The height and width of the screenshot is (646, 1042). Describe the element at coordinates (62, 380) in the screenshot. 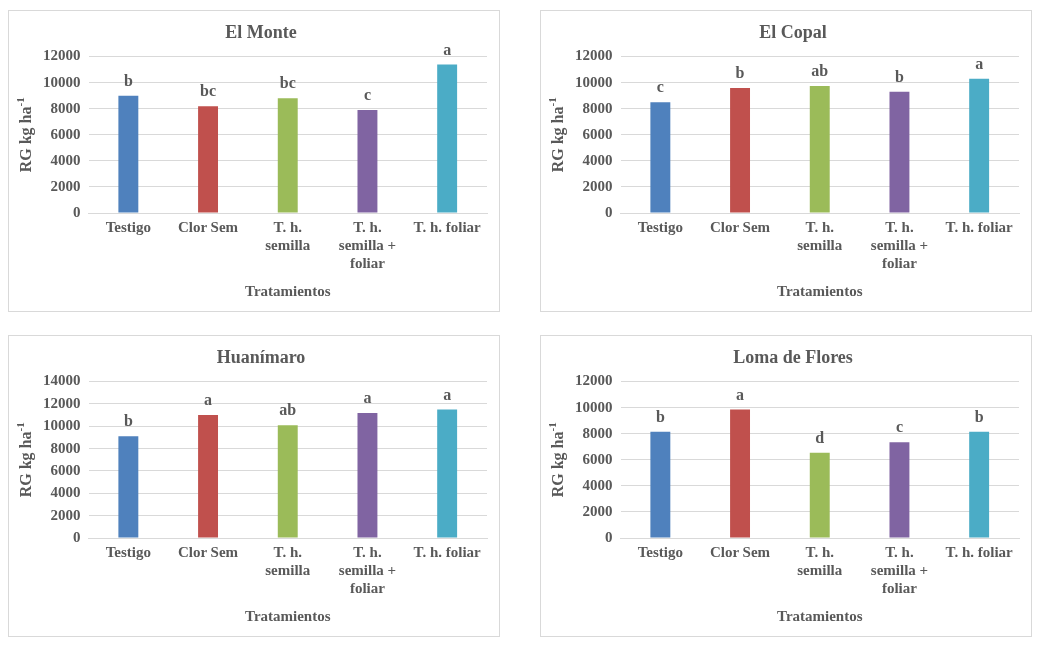

I see `y-tick-label: 14000` at that location.